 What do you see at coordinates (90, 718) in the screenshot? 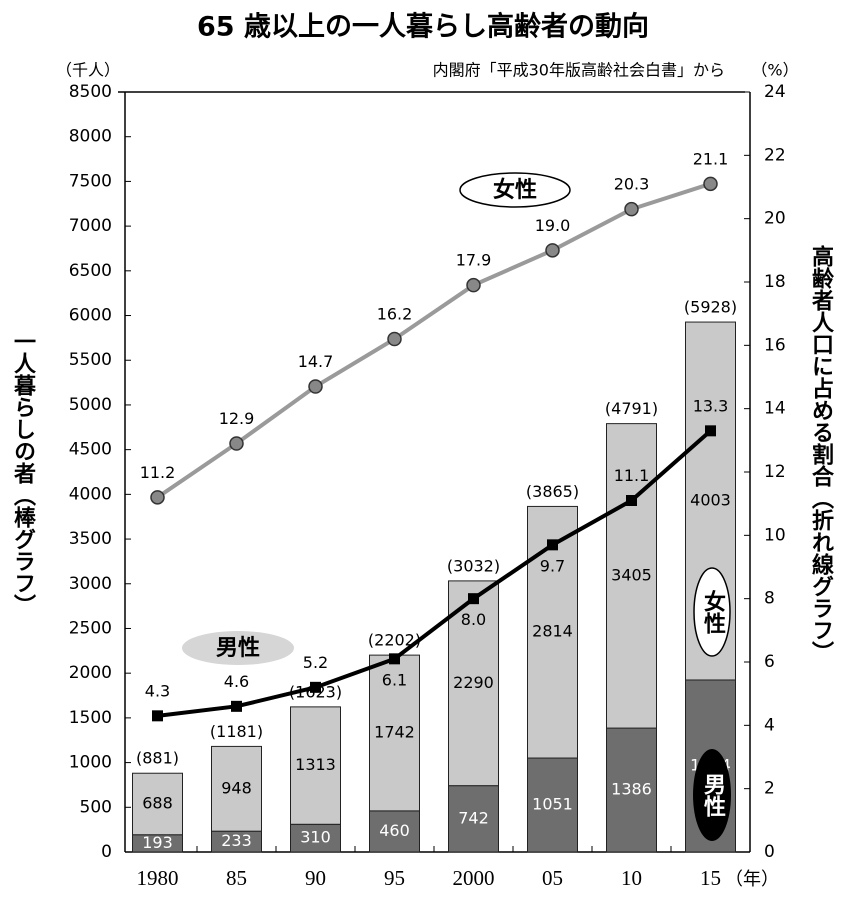
I see `y-tick-label: 1500` at bounding box center [90, 718].